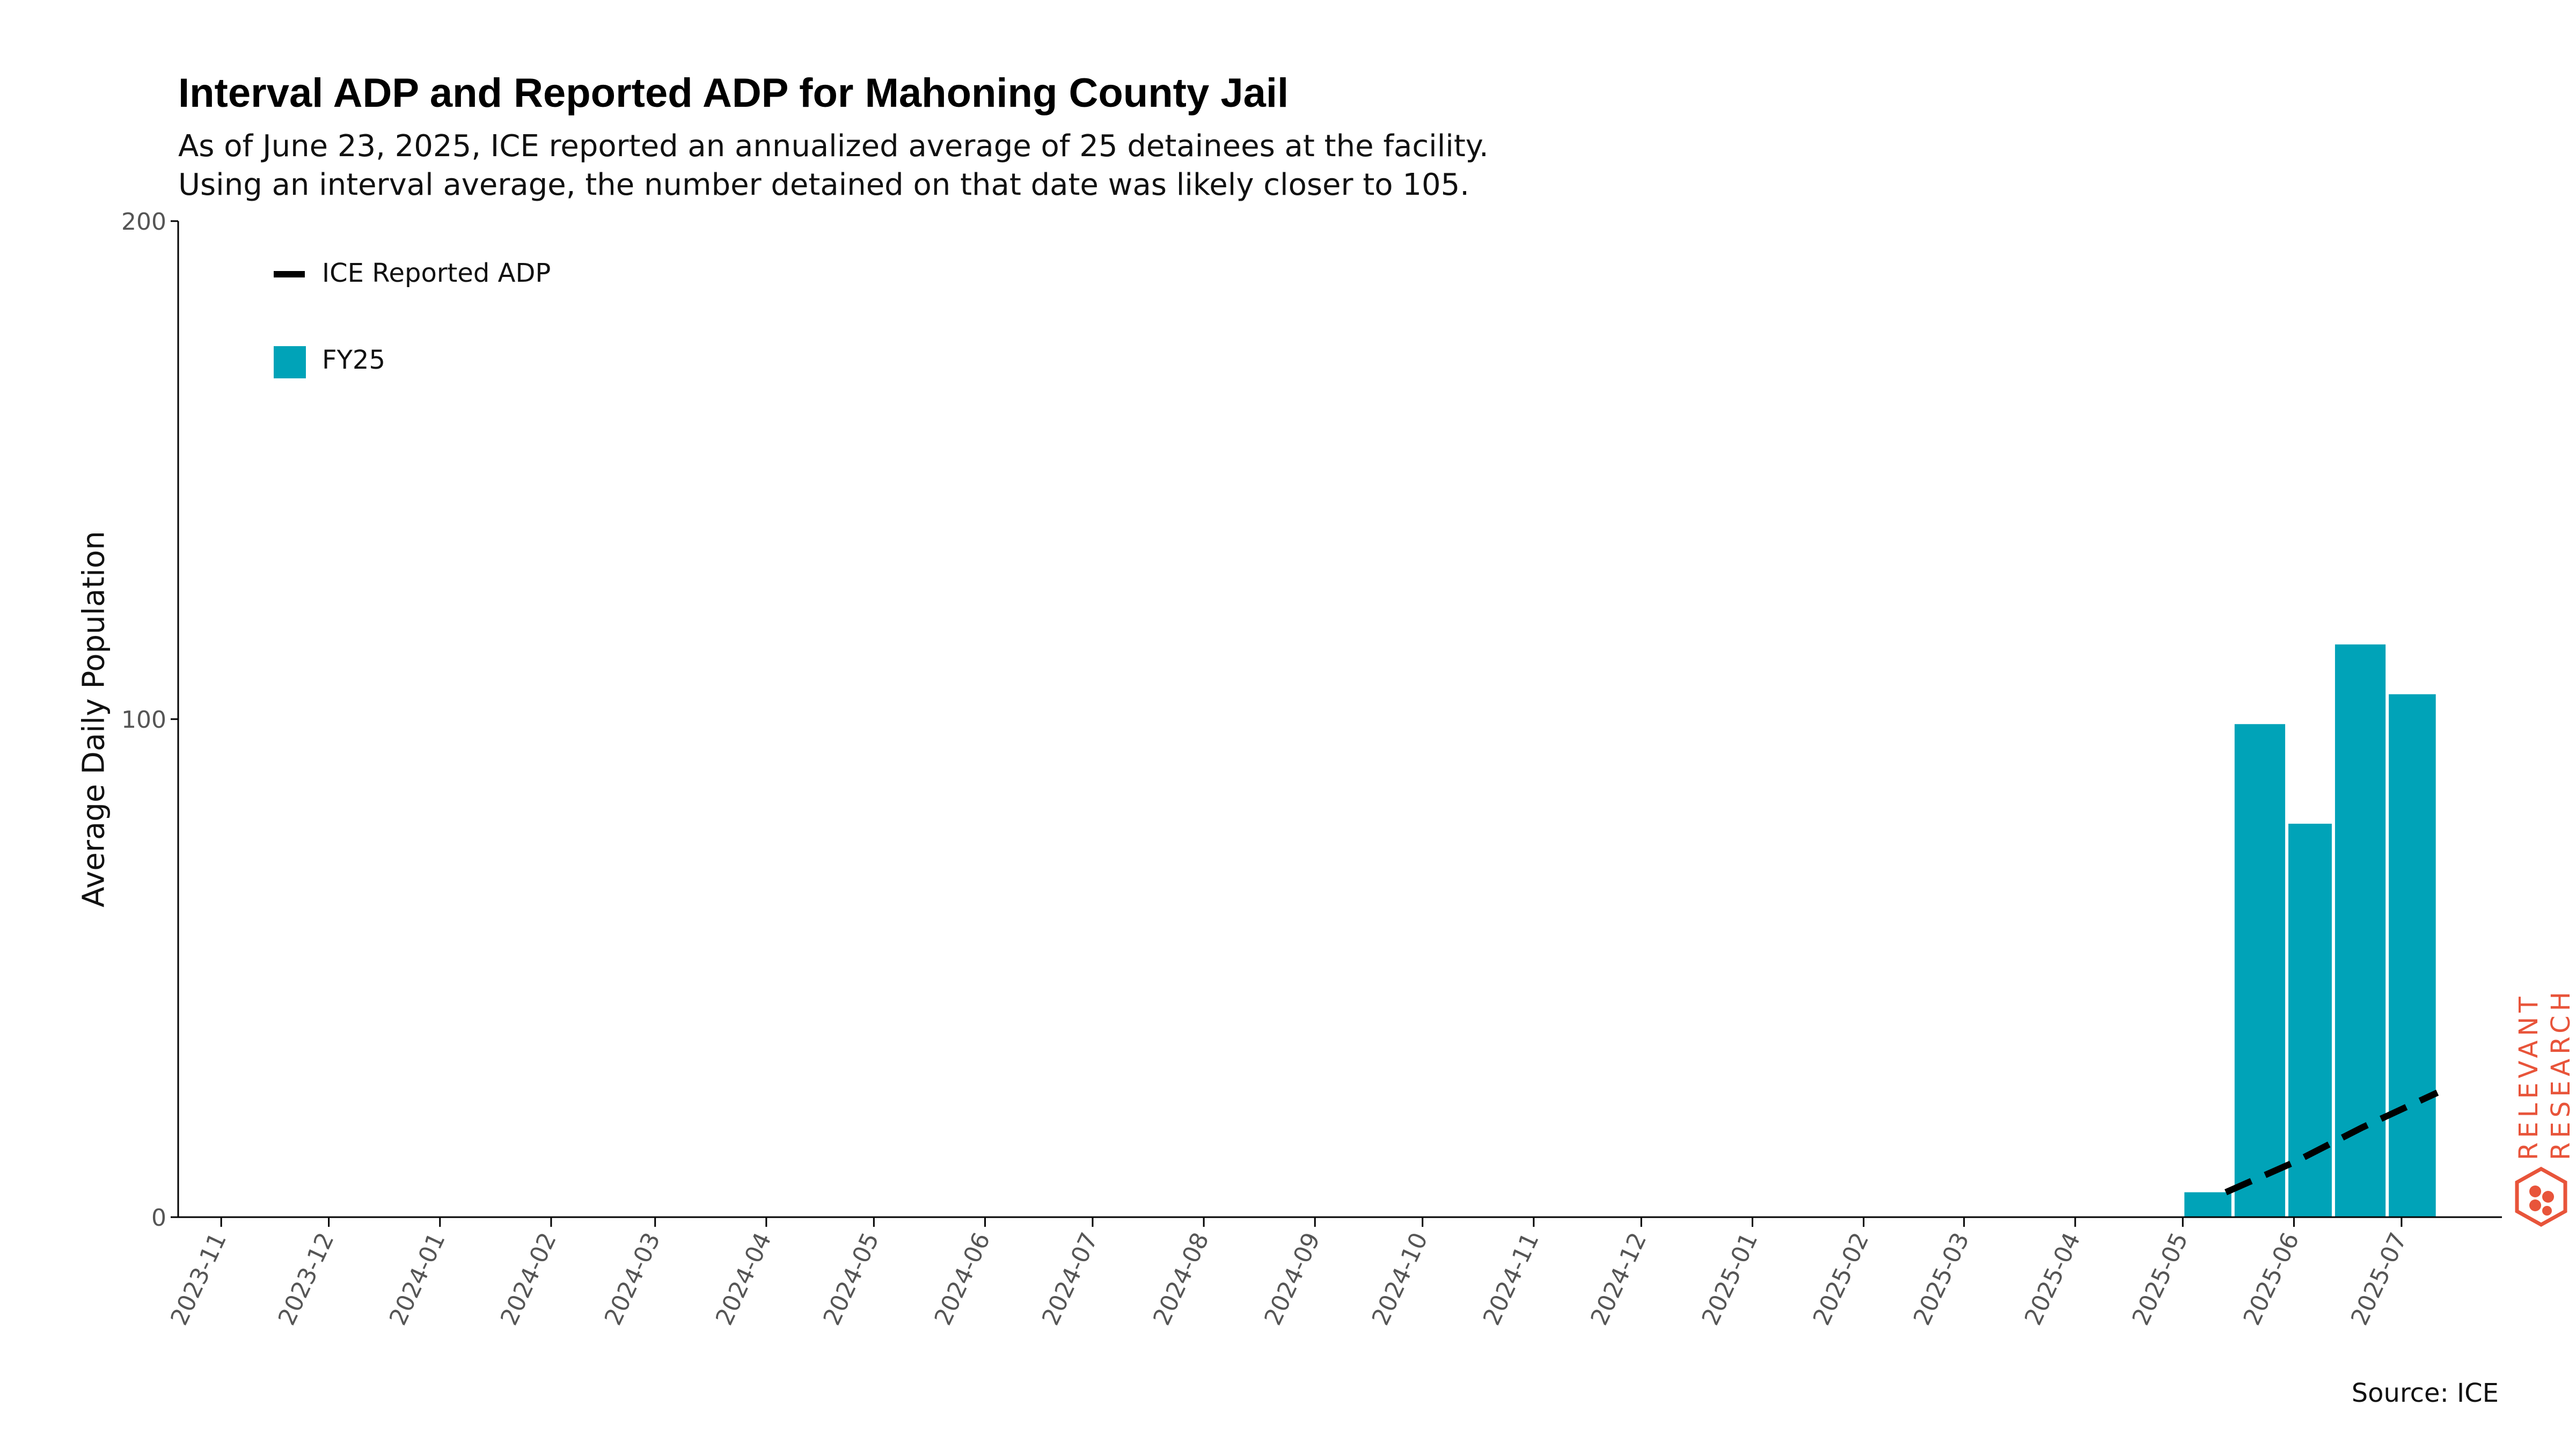 The height and width of the screenshot is (1449, 2576). Describe the element at coordinates (436, 273) in the screenshot. I see `legend-label-reported-adp: ICE Reported ADP` at that location.